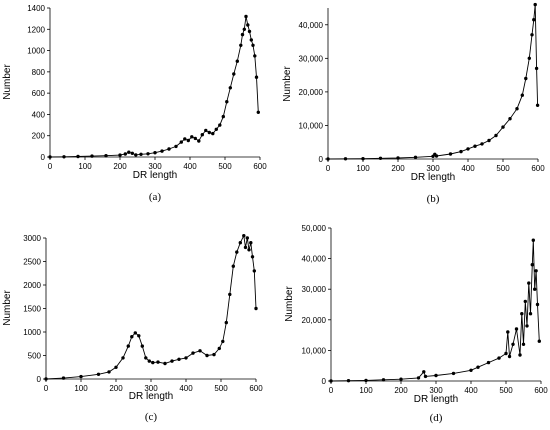  What do you see at coordinates (36, 29) in the screenshot?
I see `y-tick-label: 1200` at bounding box center [36, 29].